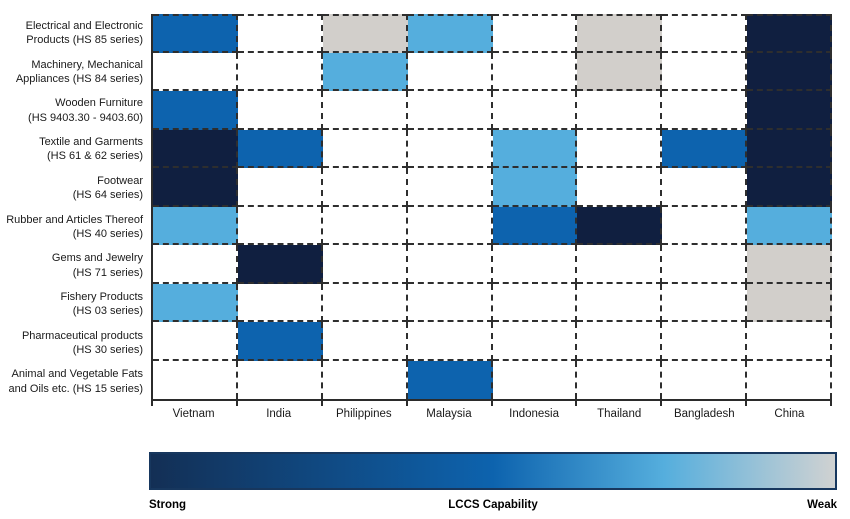 The width and height of the screenshot is (850, 519). What do you see at coordinates (279, 414) in the screenshot?
I see `column-label: India` at bounding box center [279, 414].